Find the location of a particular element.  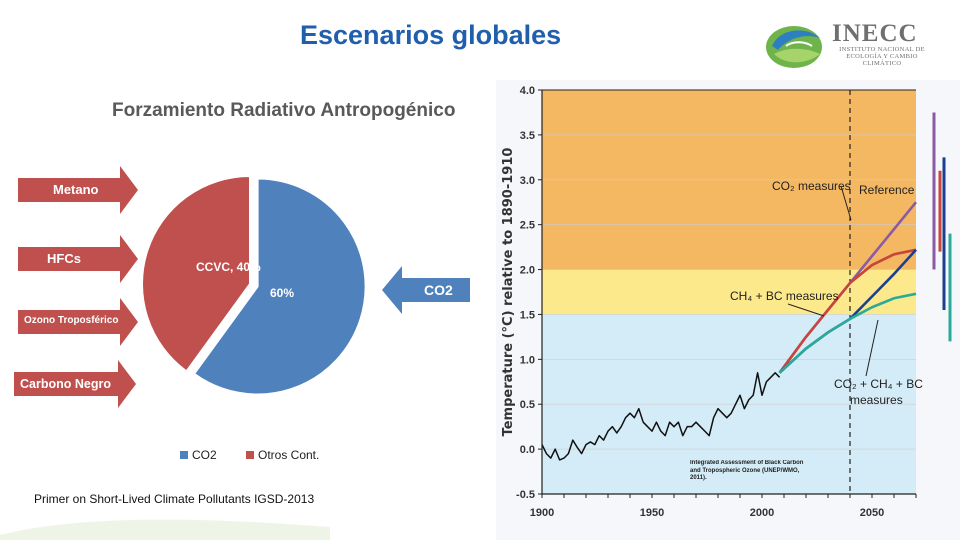

y-tick-label: 0.5 is located at coordinates (527, 405).